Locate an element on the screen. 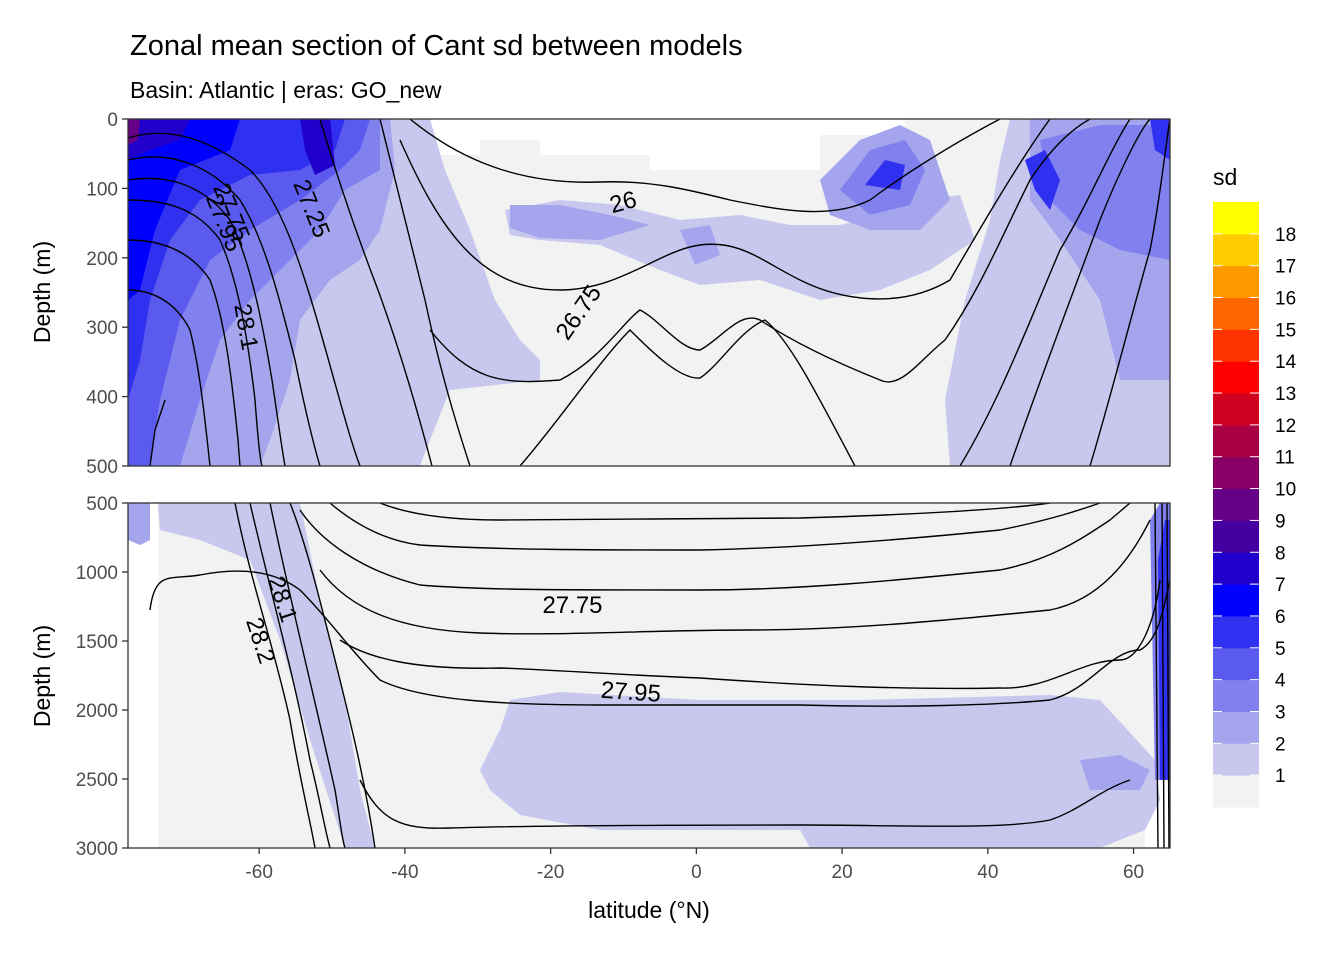  contour-label: 27.95 is located at coordinates (631, 692).